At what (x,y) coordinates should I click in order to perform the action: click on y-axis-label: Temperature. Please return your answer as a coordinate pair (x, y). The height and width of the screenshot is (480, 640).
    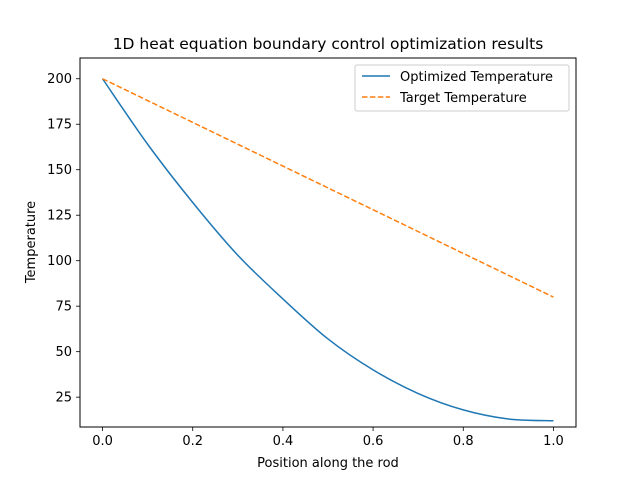
    Looking at the image, I should click on (31, 242).